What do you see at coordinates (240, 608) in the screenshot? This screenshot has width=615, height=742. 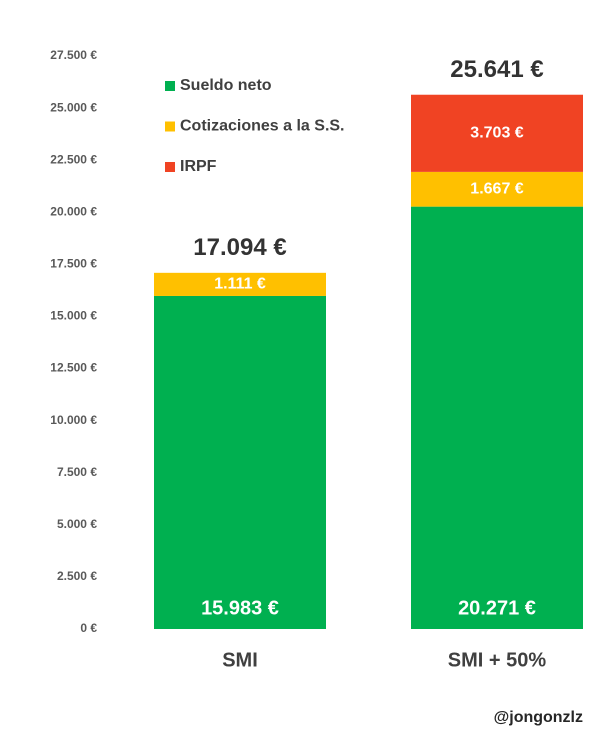 I see `value-label: 15.983 €` at bounding box center [240, 608].